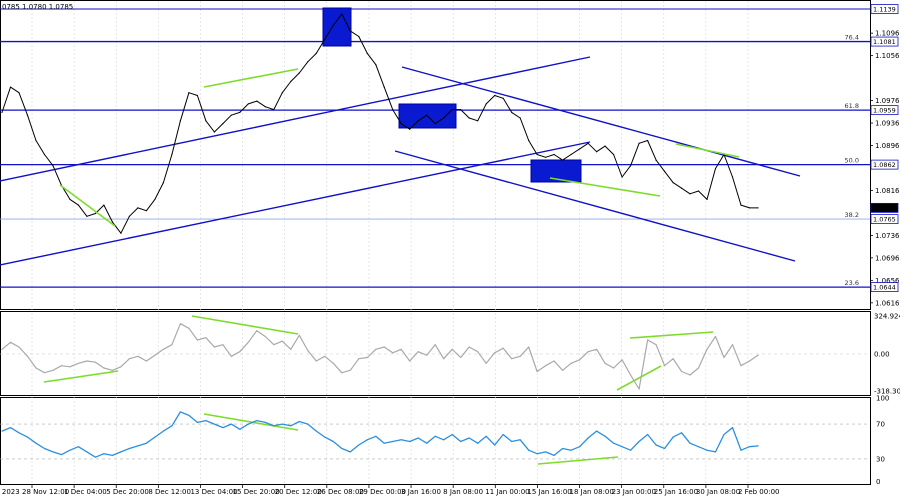 The width and height of the screenshot is (900, 500). What do you see at coordinates (595, 206) in the screenshot?
I see `descending-channel-lower` at bounding box center [595, 206].